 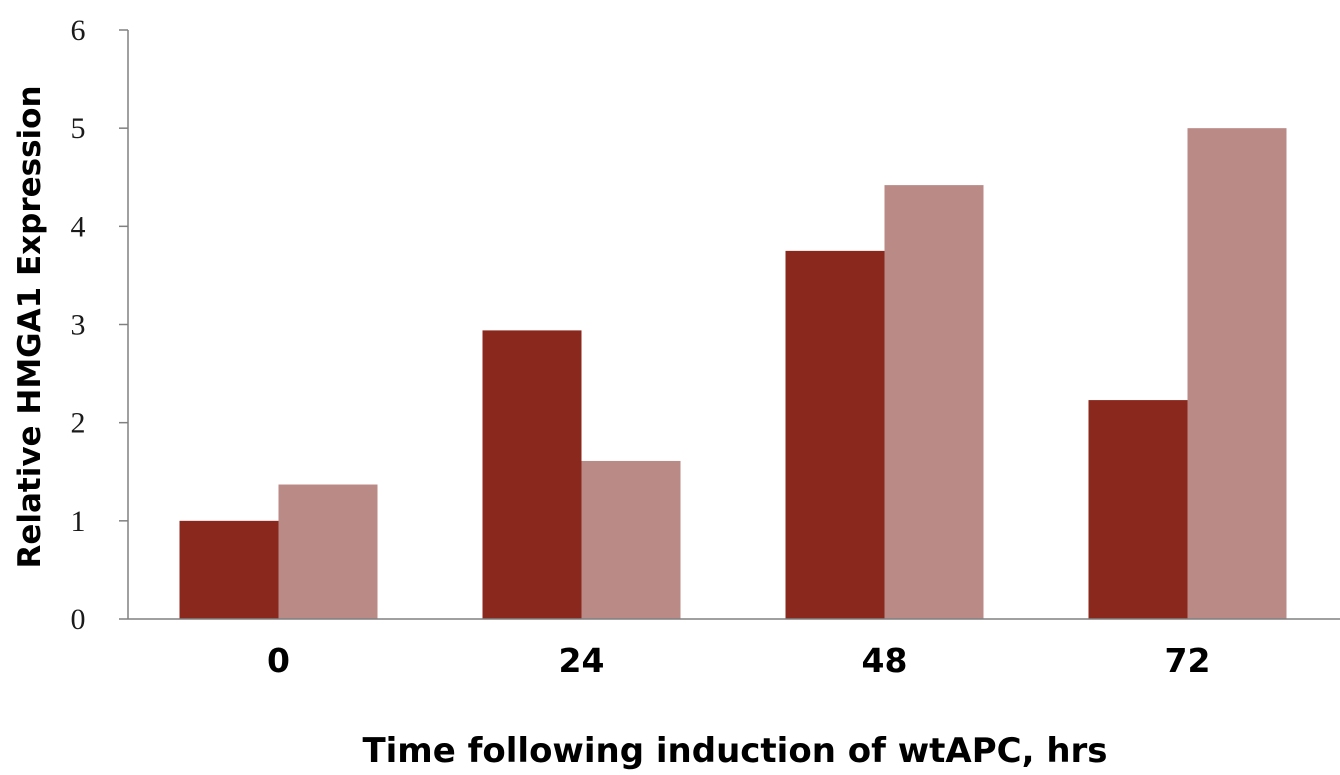 I want to click on x-category-label: 0, so click(x=278, y=660).